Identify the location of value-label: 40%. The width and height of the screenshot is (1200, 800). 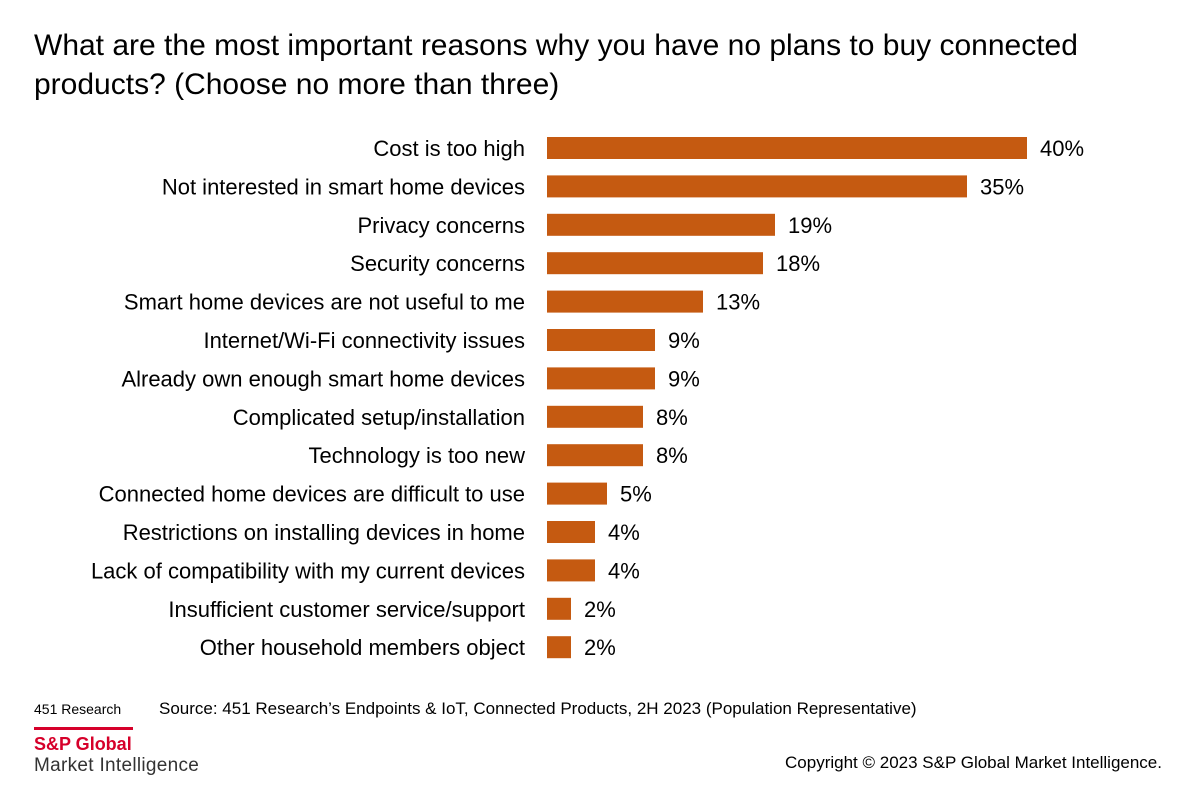
(1062, 148).